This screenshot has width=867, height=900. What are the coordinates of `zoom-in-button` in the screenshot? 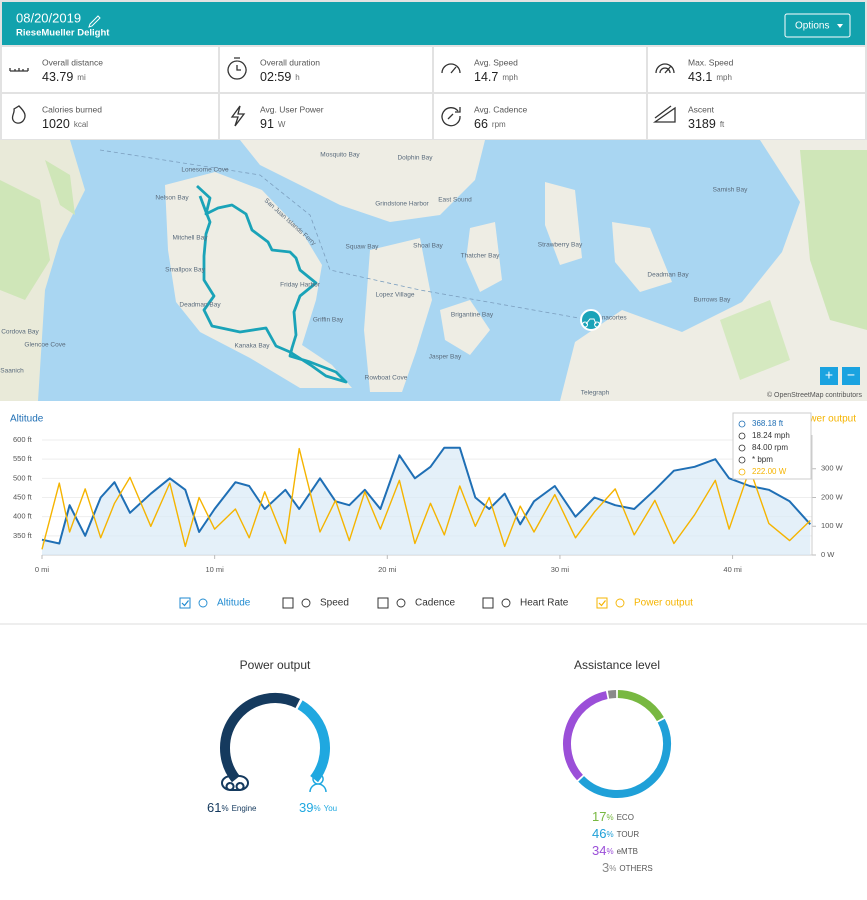 It's located at (829, 376).